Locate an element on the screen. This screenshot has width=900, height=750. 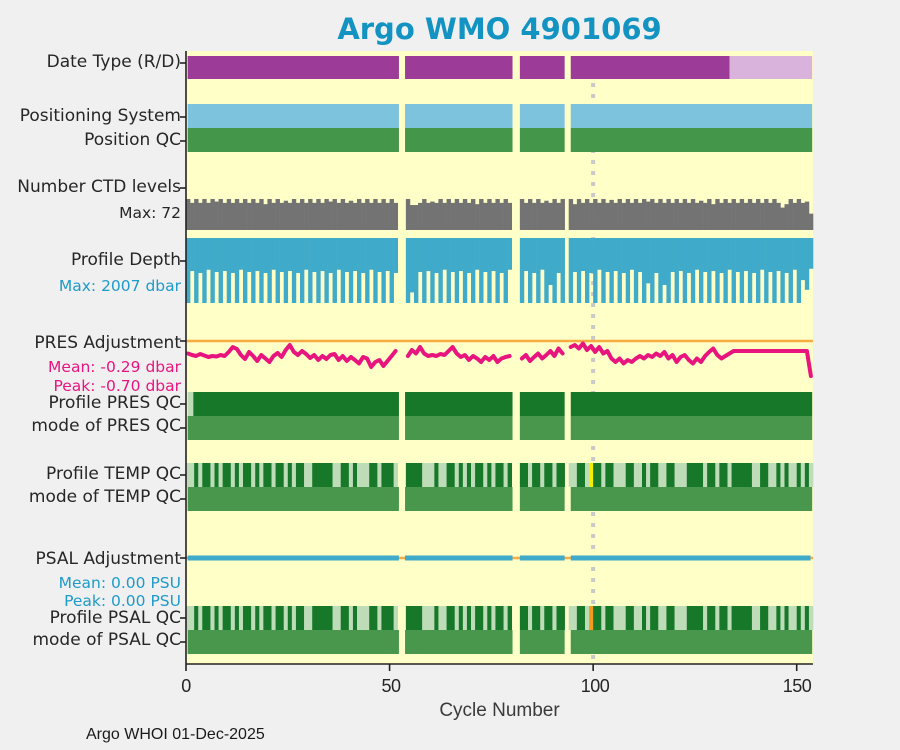
label-mode-psal-qc: mode of PSAL QC is located at coordinates (106, 640).